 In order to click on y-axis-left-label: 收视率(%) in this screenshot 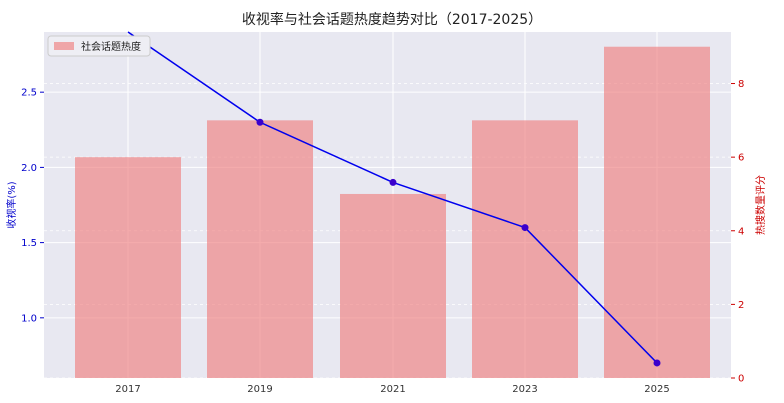, I will do `click(11, 204)`.